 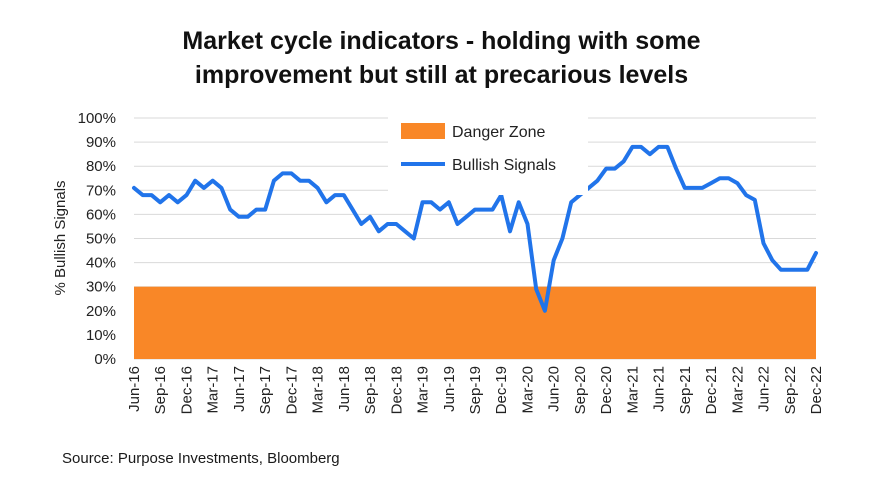 I want to click on source-note: Source: Purpose Investments, Bloomberg, so click(x=201, y=458).